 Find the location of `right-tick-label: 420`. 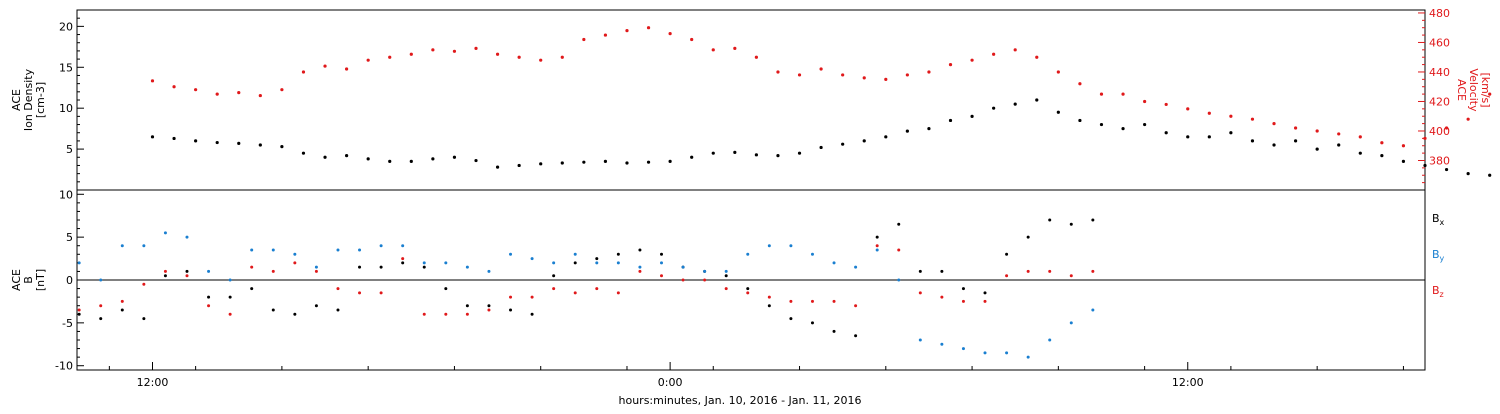

right-tick-label: 420 is located at coordinates (1439, 101).